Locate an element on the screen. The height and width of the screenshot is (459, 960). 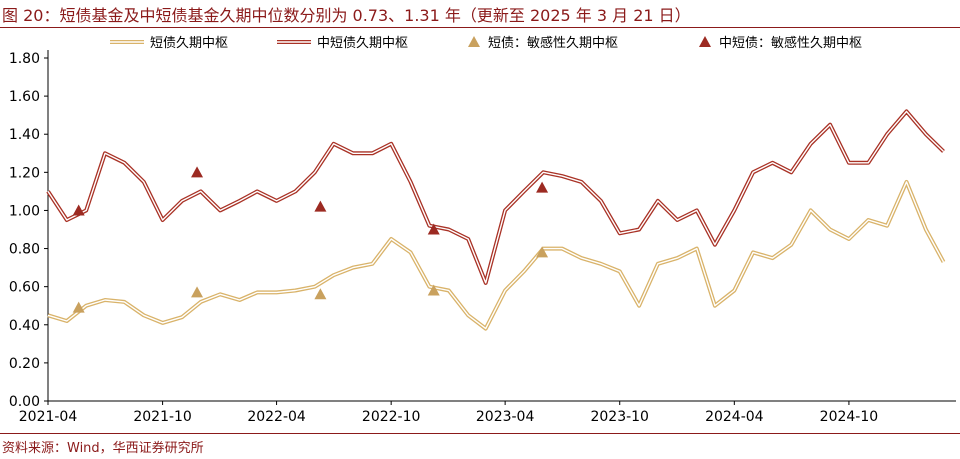
y-tick-label: 1.20 is located at coordinates (24, 173).